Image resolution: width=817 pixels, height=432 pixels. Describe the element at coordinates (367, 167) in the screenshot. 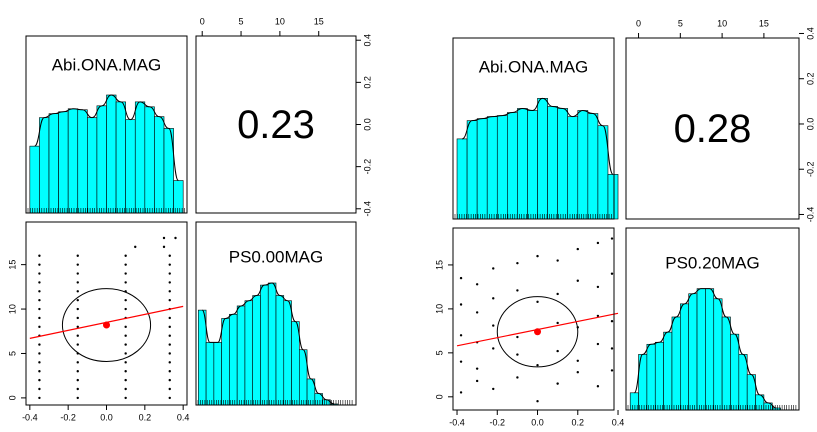

I see `y-tick-label: -0.2` at that location.